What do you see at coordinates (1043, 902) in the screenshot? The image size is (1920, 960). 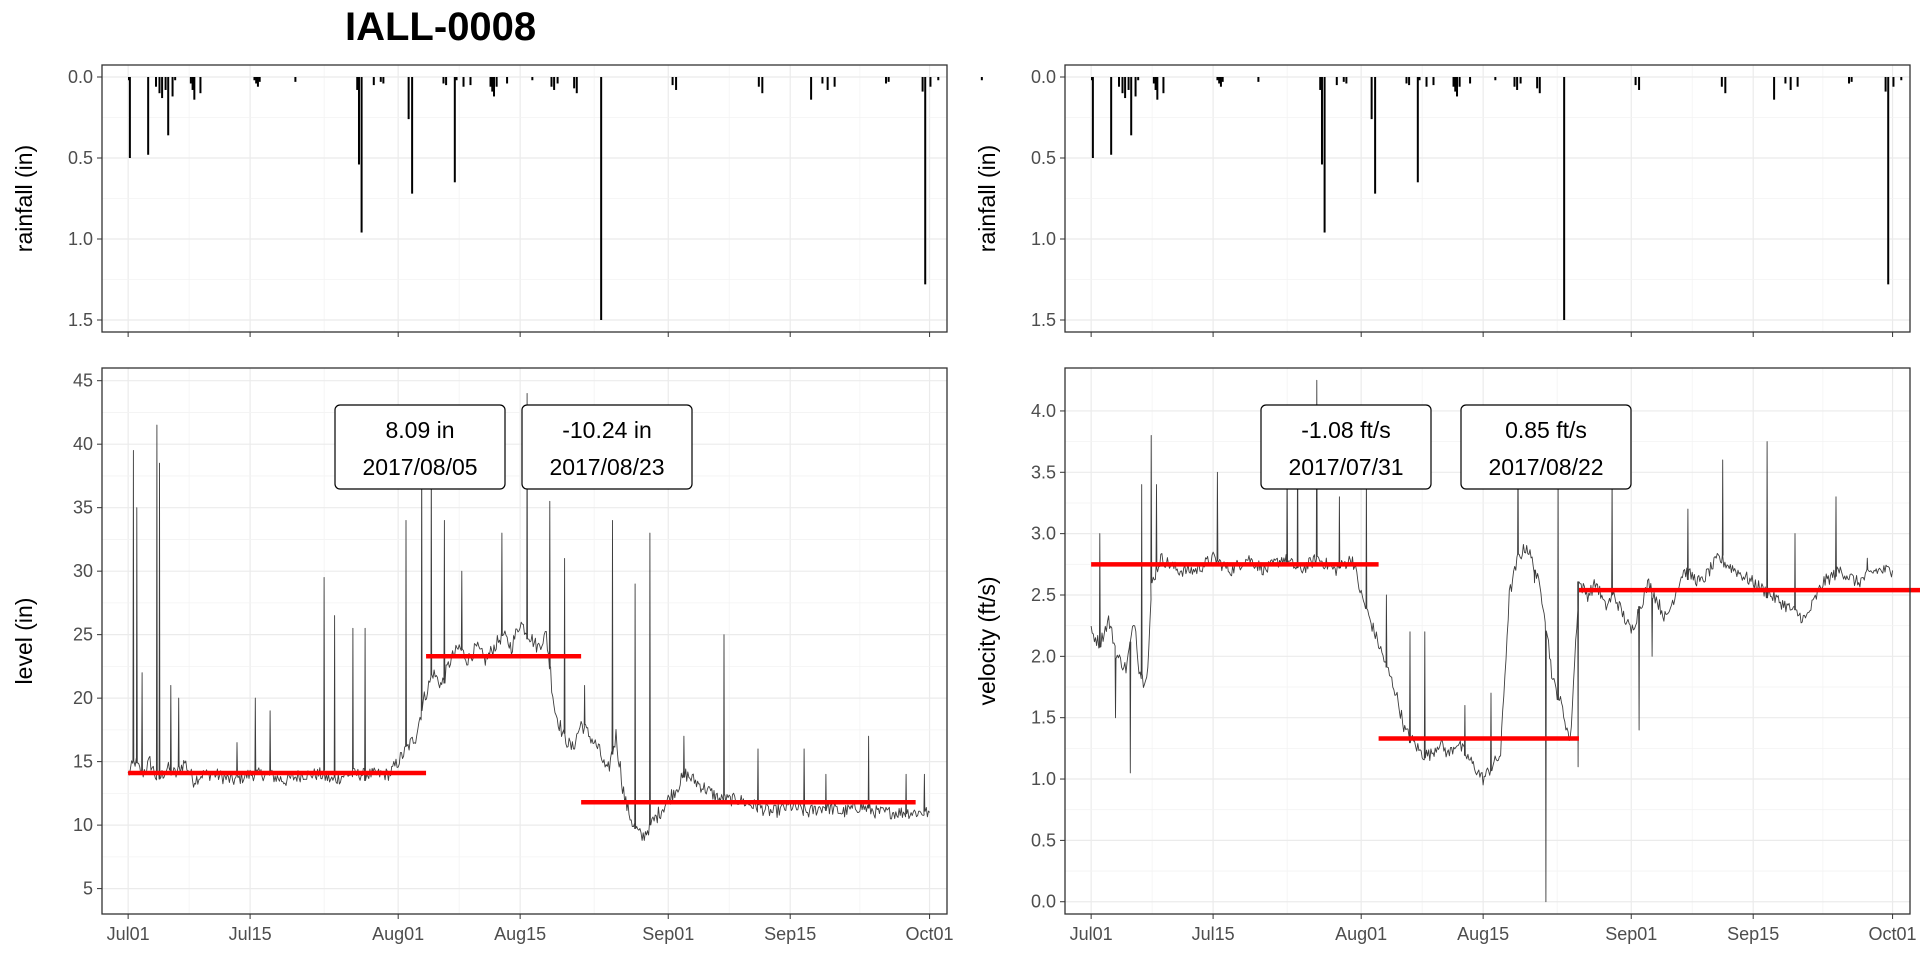 I see `y-tick-label: 0.0` at bounding box center [1043, 902].